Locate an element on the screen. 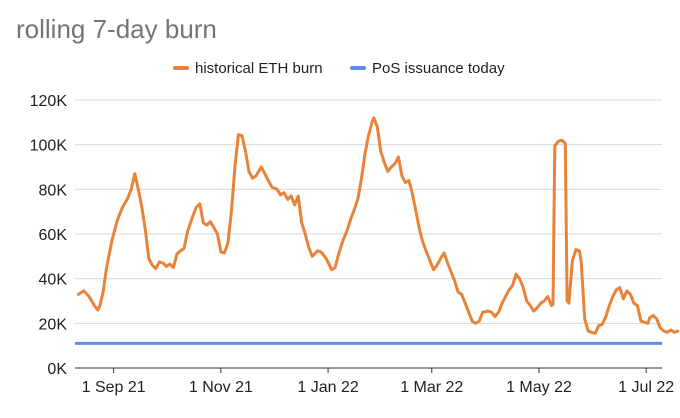  y-axis-ticks: 0K 20K 40K 60K 80K 100K 120K is located at coordinates (49, 235).